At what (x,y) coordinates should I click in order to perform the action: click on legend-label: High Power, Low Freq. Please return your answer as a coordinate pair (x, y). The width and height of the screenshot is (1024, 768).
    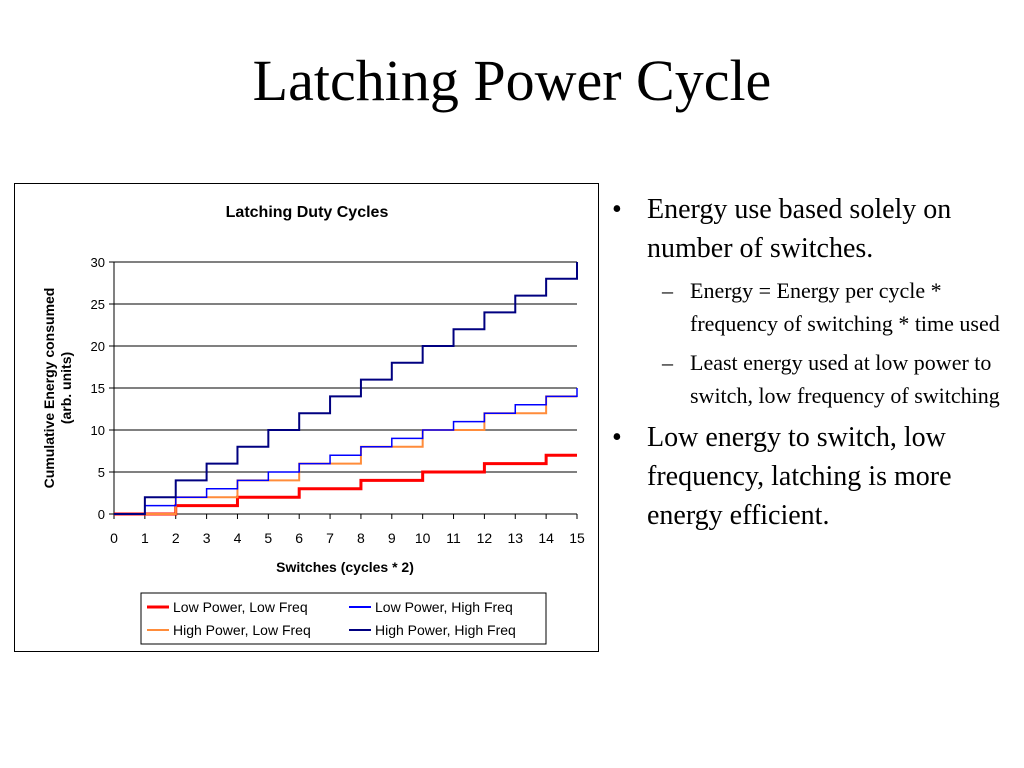
    Looking at the image, I should click on (242, 630).